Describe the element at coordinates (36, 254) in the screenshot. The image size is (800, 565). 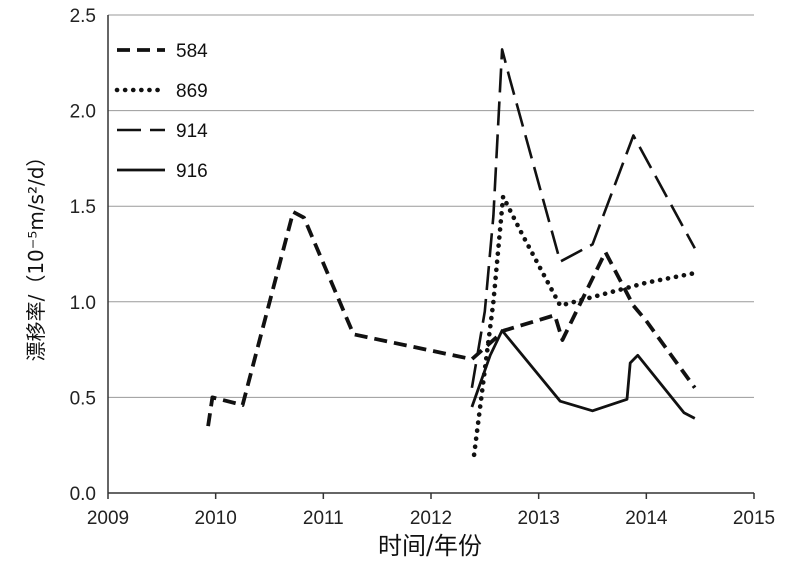
I see `y-axis-title: 漂移率/（10⁻⁵m/s²/d）` at that location.